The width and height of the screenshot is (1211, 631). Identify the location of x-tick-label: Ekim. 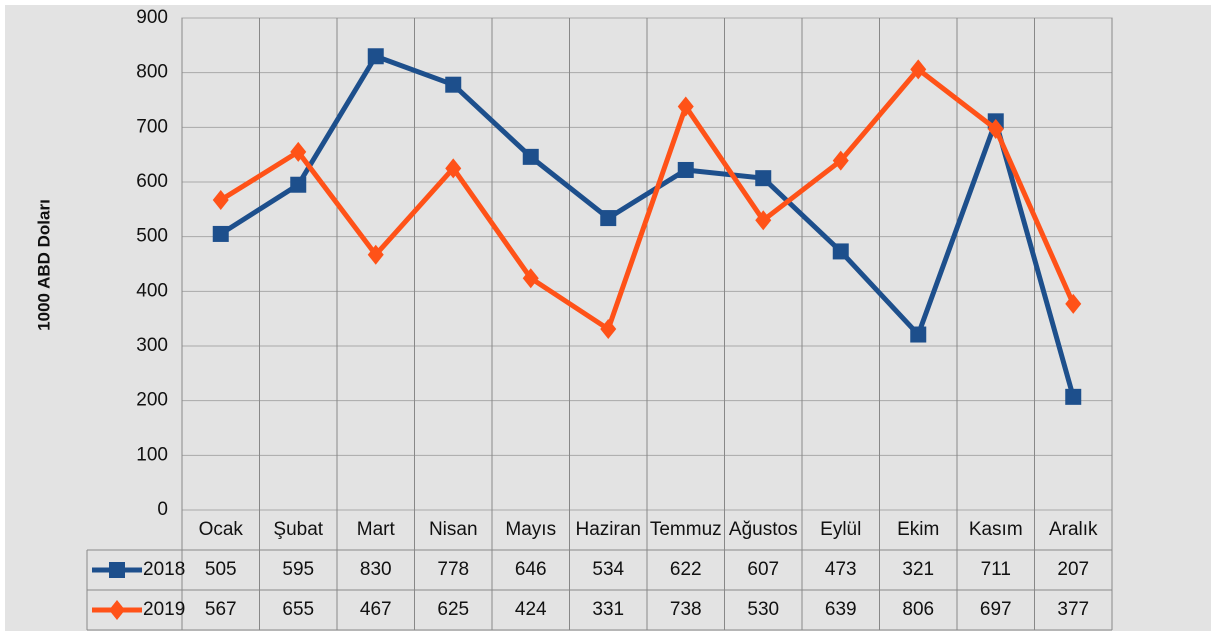
(918, 529).